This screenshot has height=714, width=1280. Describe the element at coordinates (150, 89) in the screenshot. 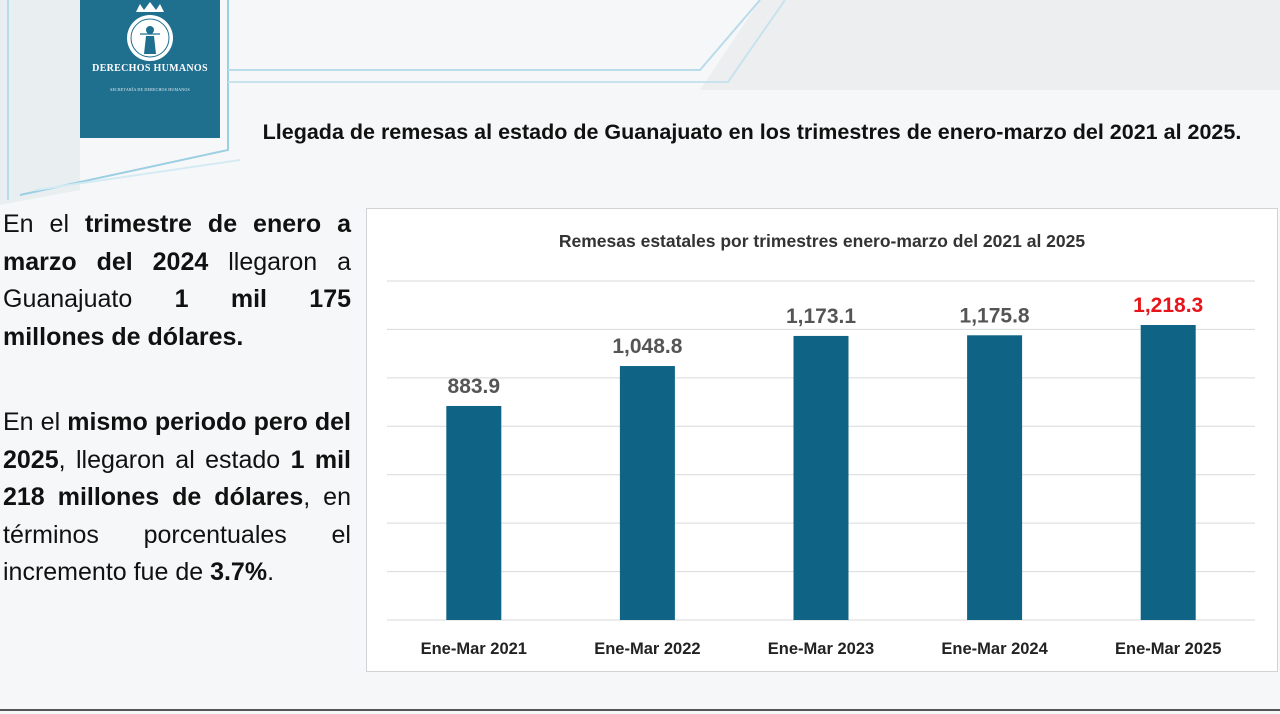

I see `logo-subtitle: SECRETARÍA DE DERECHOS HUMANOS` at that location.